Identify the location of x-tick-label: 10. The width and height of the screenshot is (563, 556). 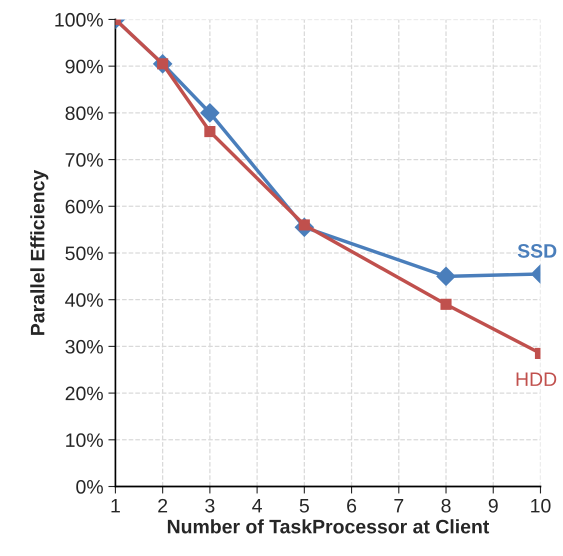
(541, 505).